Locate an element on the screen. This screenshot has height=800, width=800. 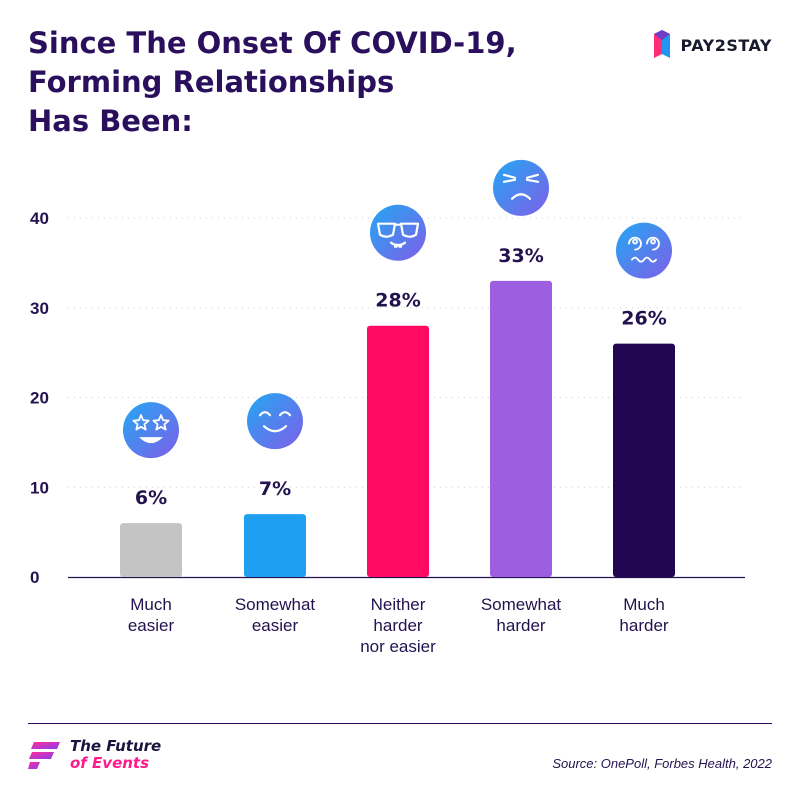
future-of-events-logo-icon is located at coordinates (44, 755).